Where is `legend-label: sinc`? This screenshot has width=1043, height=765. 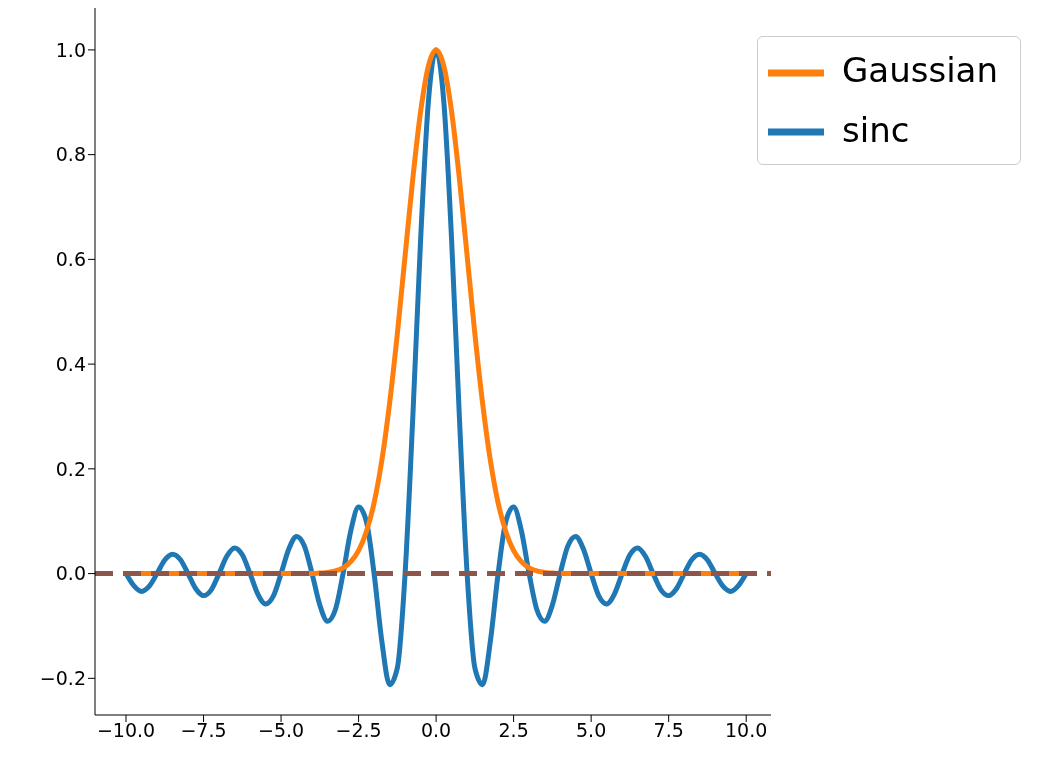
legend-label: sinc is located at coordinates (876, 129).